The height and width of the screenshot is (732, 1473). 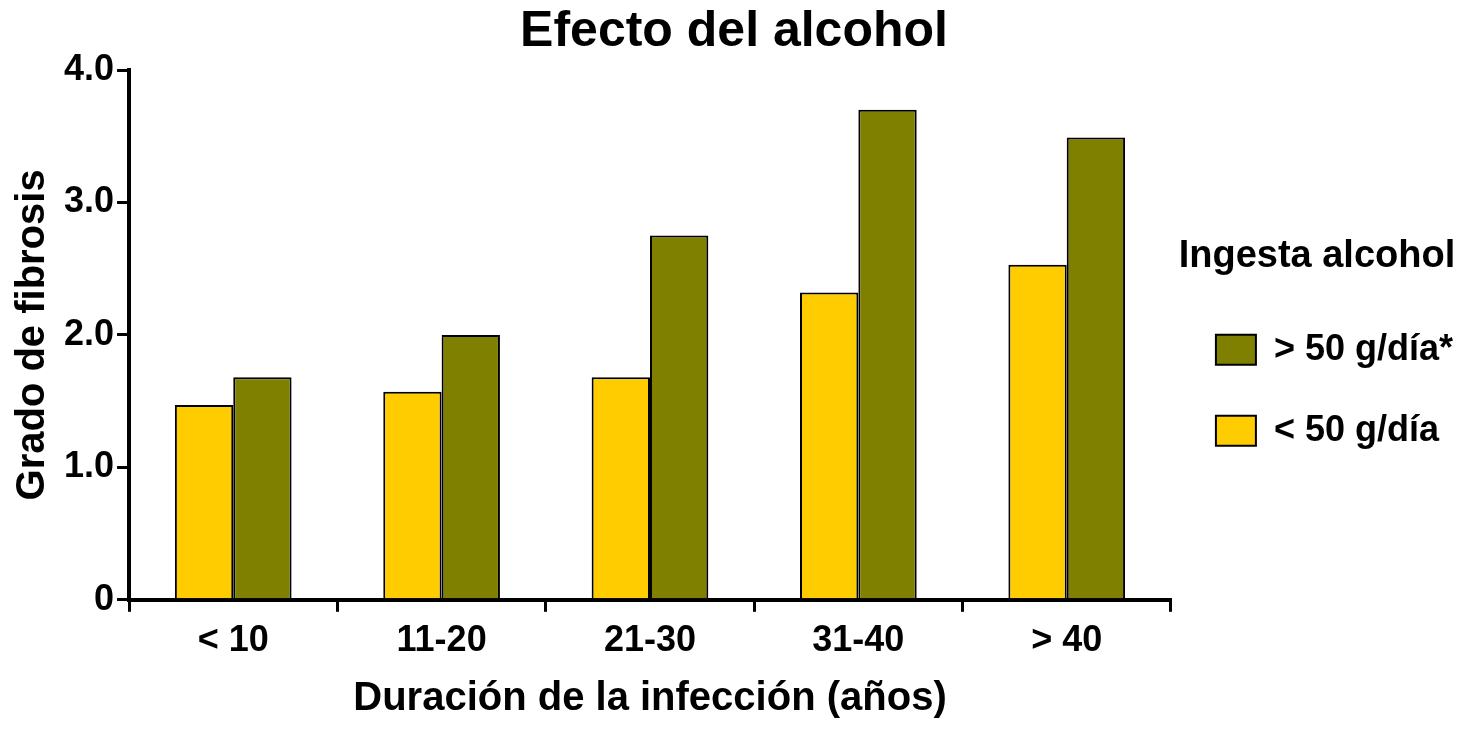 What do you see at coordinates (89, 200) in the screenshot?
I see `y-tick-label: 3.0` at bounding box center [89, 200].